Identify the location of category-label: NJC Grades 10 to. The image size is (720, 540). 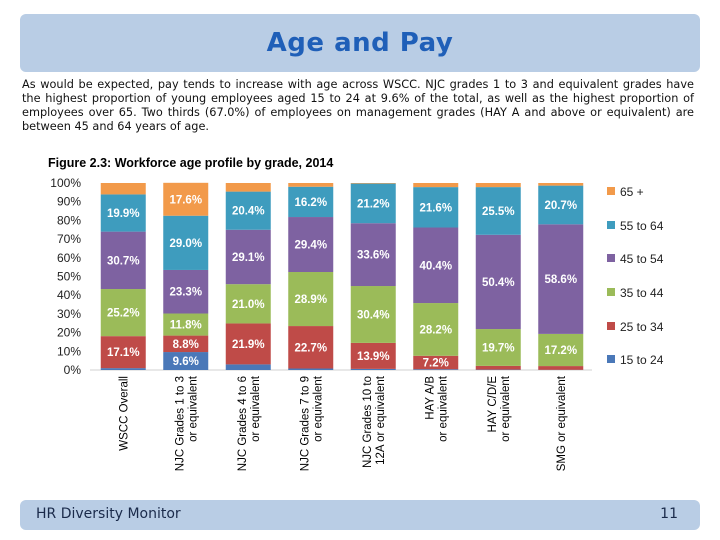
(368, 422).